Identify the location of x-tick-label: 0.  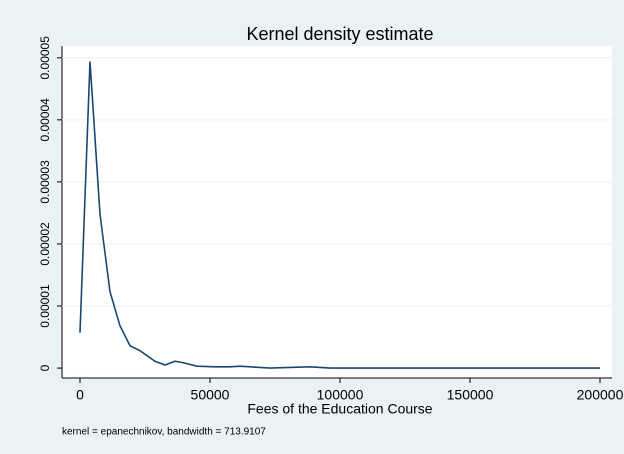
(80, 395).